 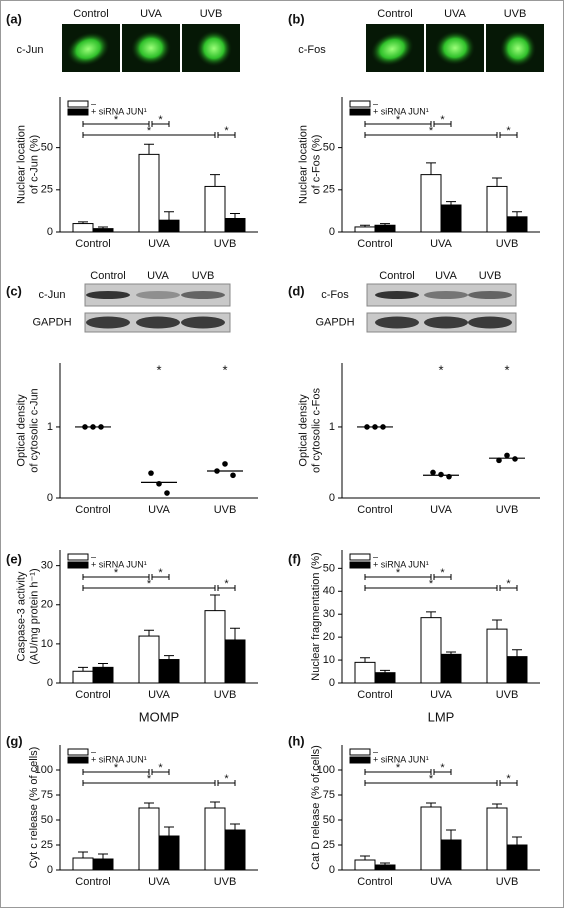 I want to click on y-tick-label: 1, so click(x=50, y=427).